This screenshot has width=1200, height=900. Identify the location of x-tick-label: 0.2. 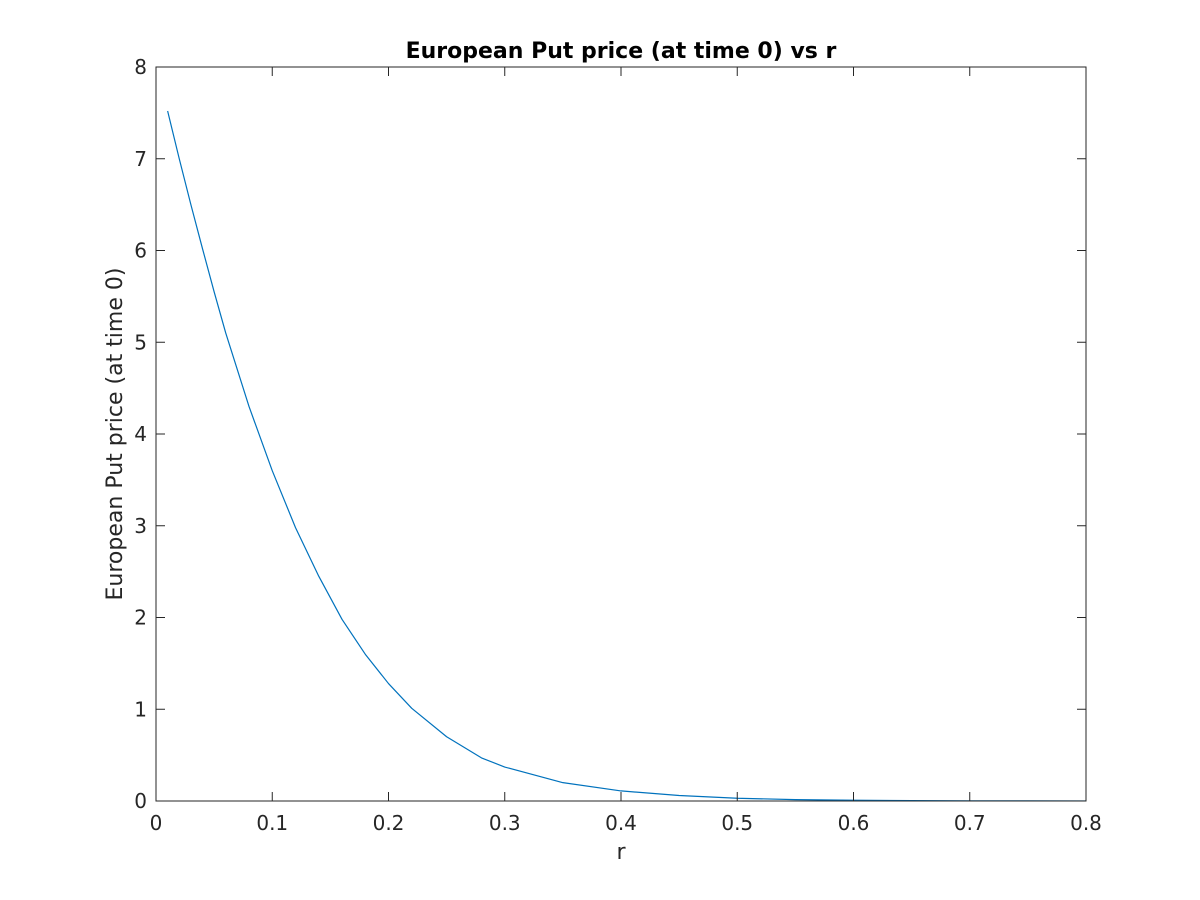
(389, 823).